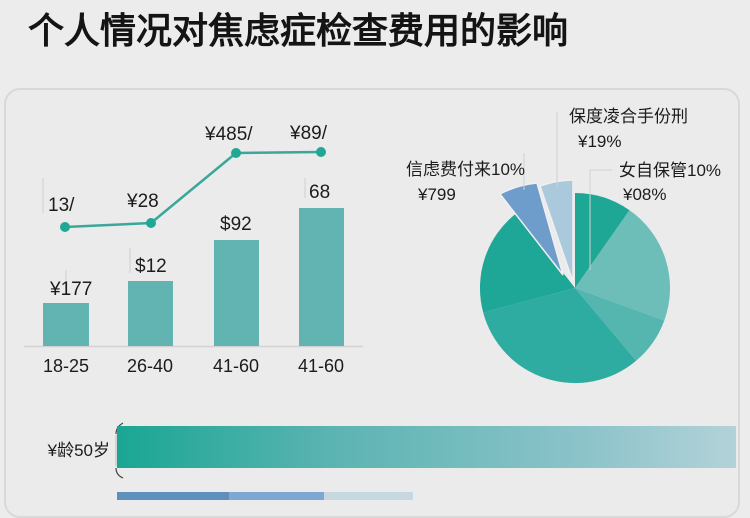 This screenshot has width=750, height=518. I want to click on pie-label-value: ¥19%, so click(599, 141).